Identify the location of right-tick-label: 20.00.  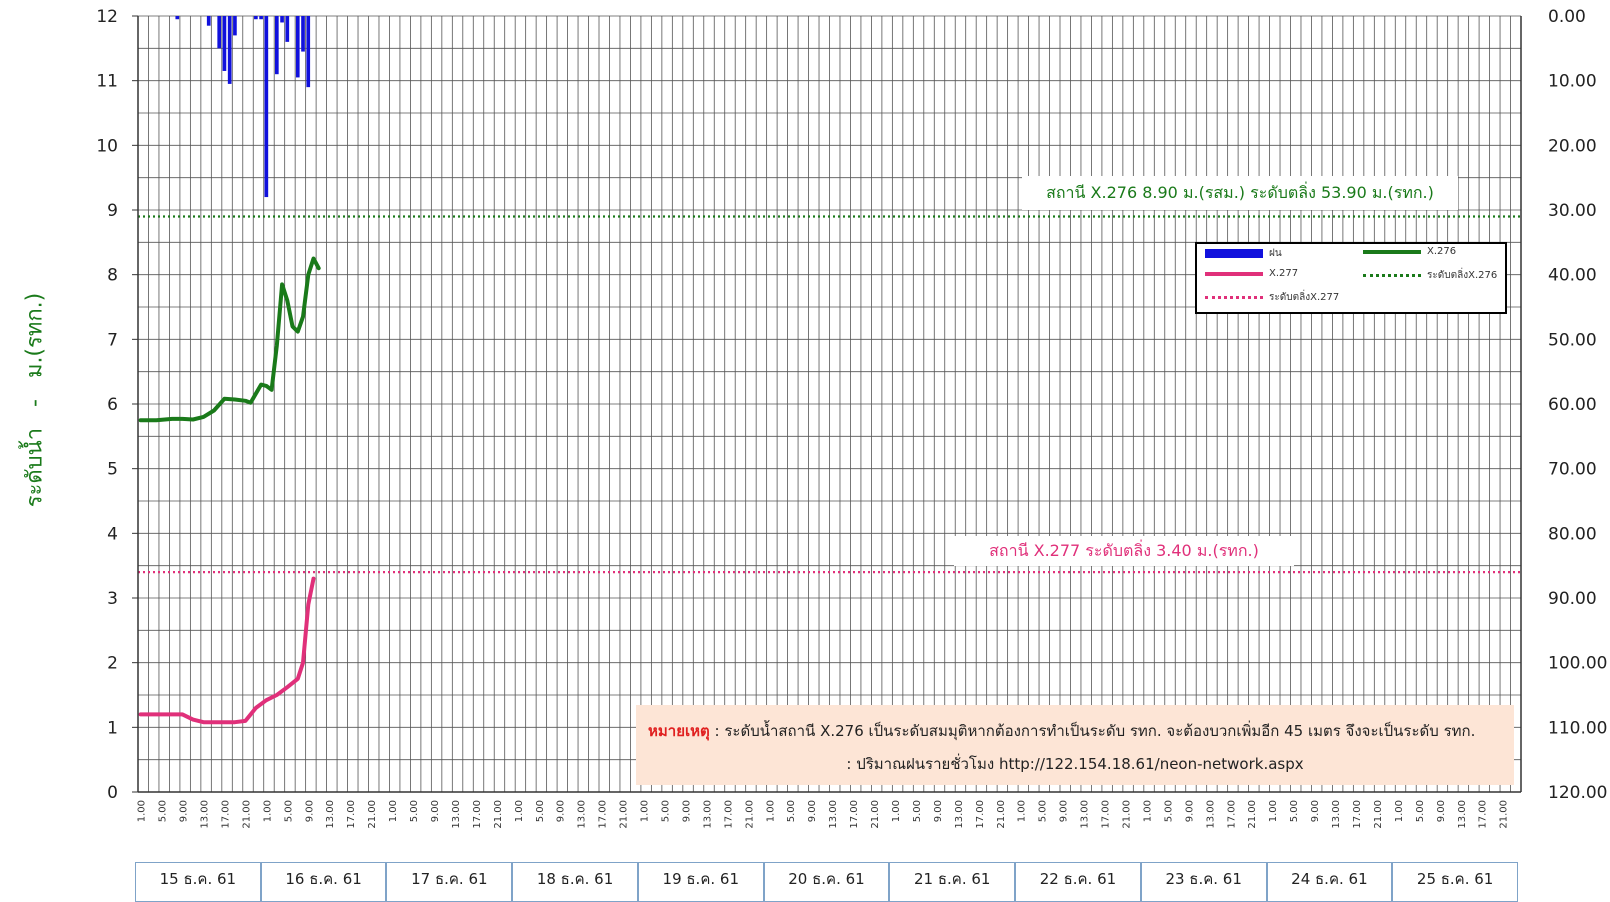
(1572, 146).